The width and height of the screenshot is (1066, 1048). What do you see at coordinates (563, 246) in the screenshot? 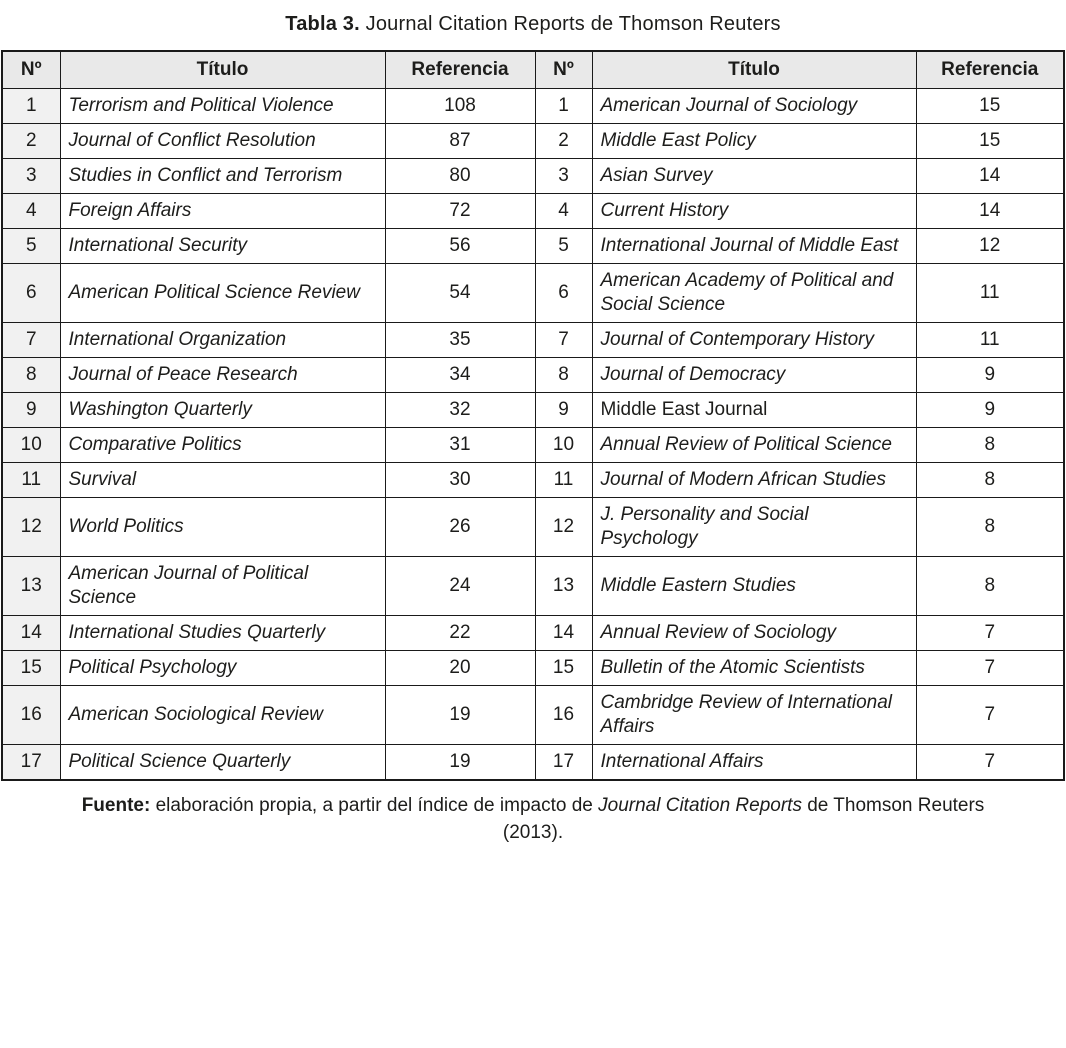
I see `row-number-right: 5` at bounding box center [563, 246].